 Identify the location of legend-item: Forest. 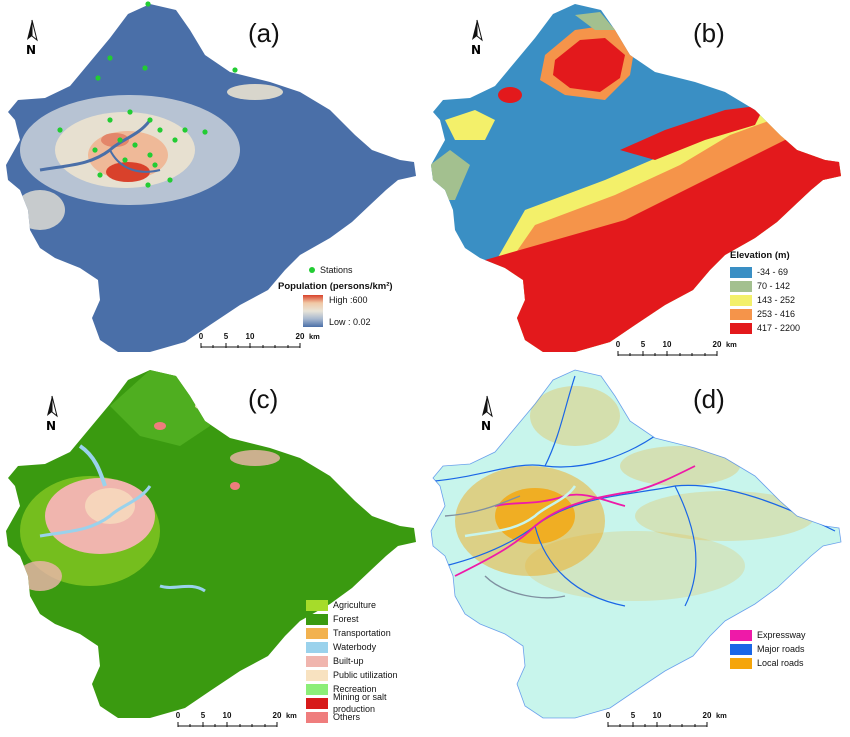
(365, 619).